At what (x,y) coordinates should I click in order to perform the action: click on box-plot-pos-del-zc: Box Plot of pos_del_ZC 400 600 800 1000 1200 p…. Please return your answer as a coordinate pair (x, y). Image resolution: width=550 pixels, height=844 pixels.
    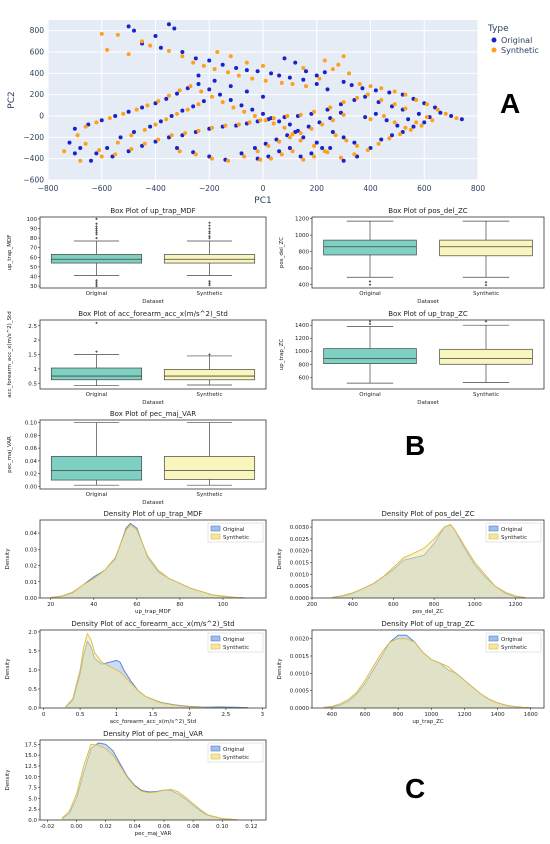
    Looking at the image, I should click on (411, 256).